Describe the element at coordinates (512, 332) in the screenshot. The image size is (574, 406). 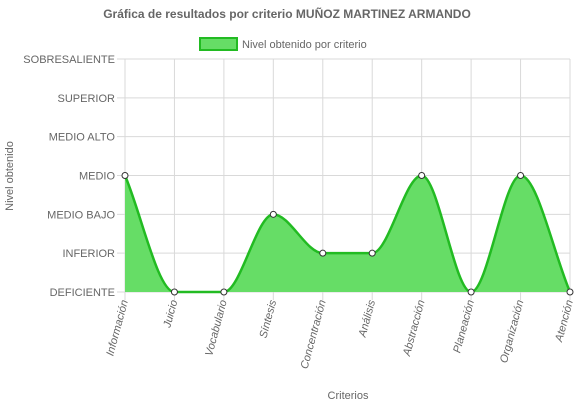
I see `x-tick-label: Organización` at that location.